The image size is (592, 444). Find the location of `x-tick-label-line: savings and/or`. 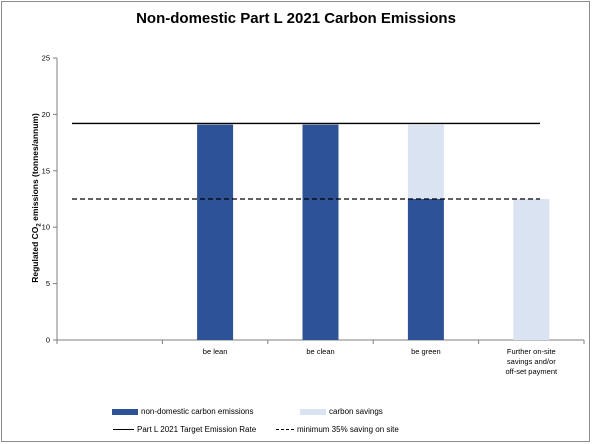

x-tick-label-line: savings and/or is located at coordinates (531, 361).